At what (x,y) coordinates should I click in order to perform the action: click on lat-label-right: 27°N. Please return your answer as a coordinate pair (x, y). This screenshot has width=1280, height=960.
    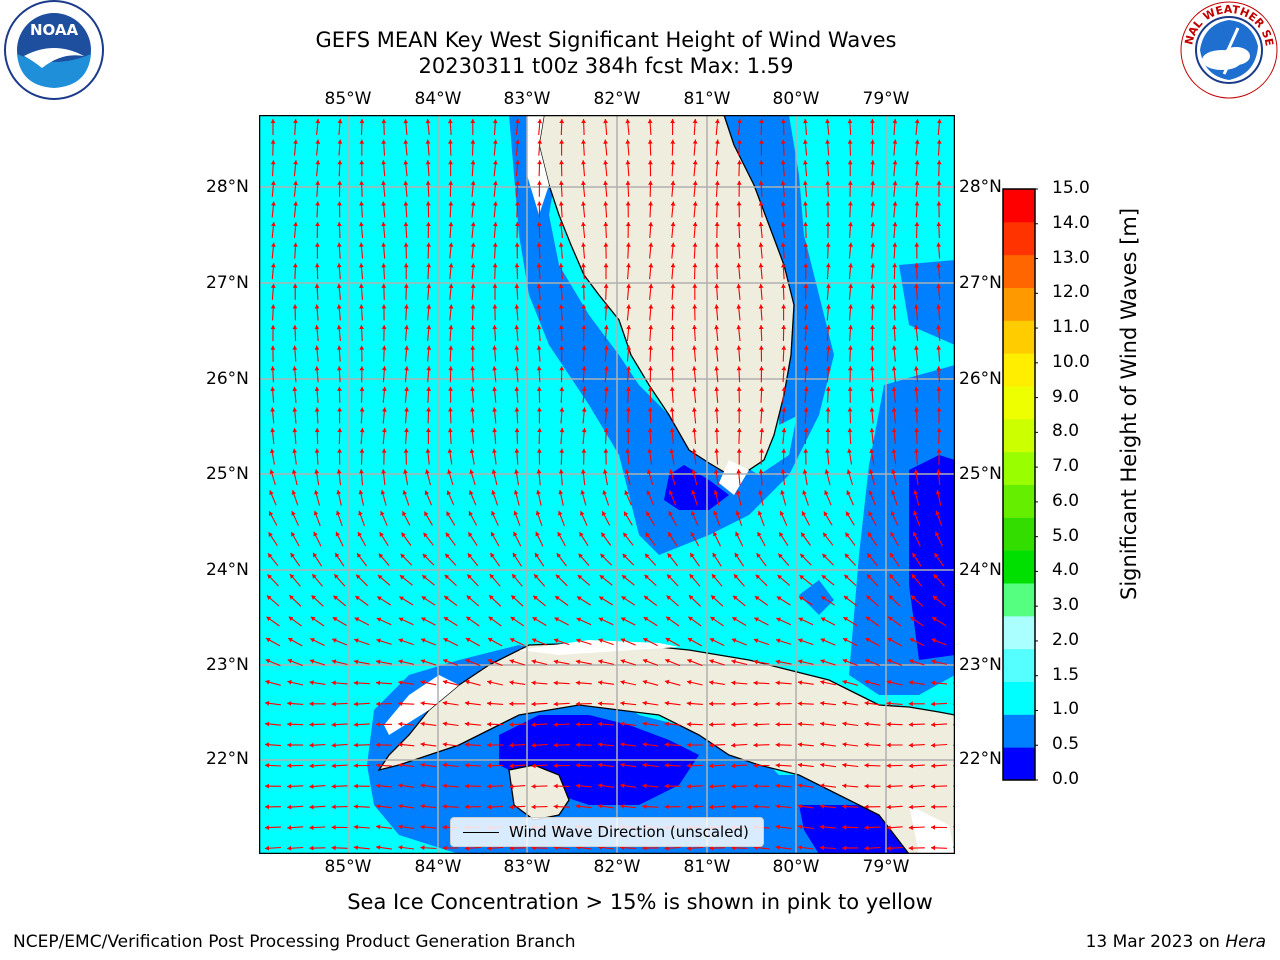
    Looking at the image, I should click on (980, 283).